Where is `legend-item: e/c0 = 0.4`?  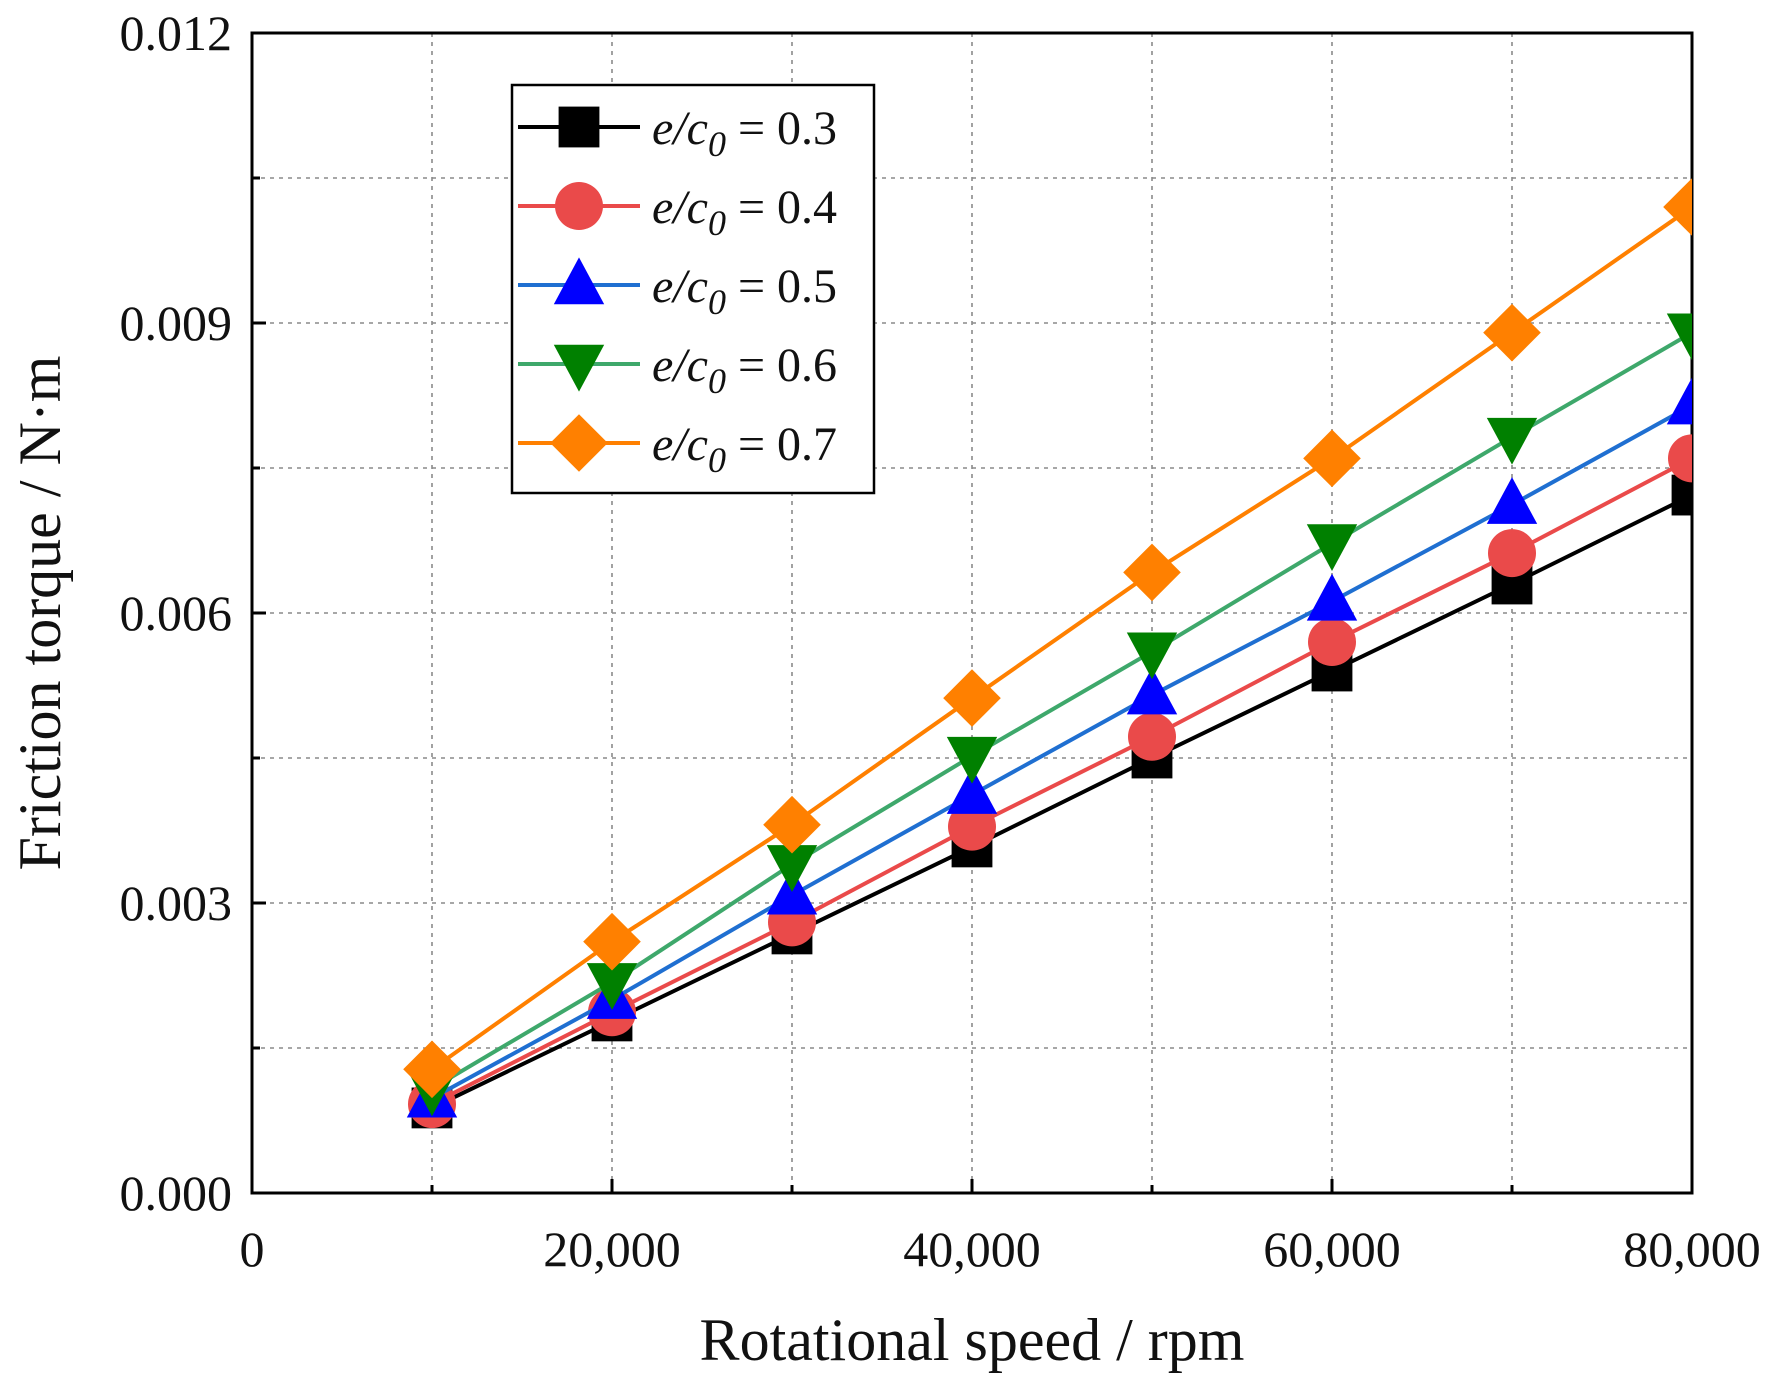
legend-item: e/c0 = 0.4 is located at coordinates (677, 212).